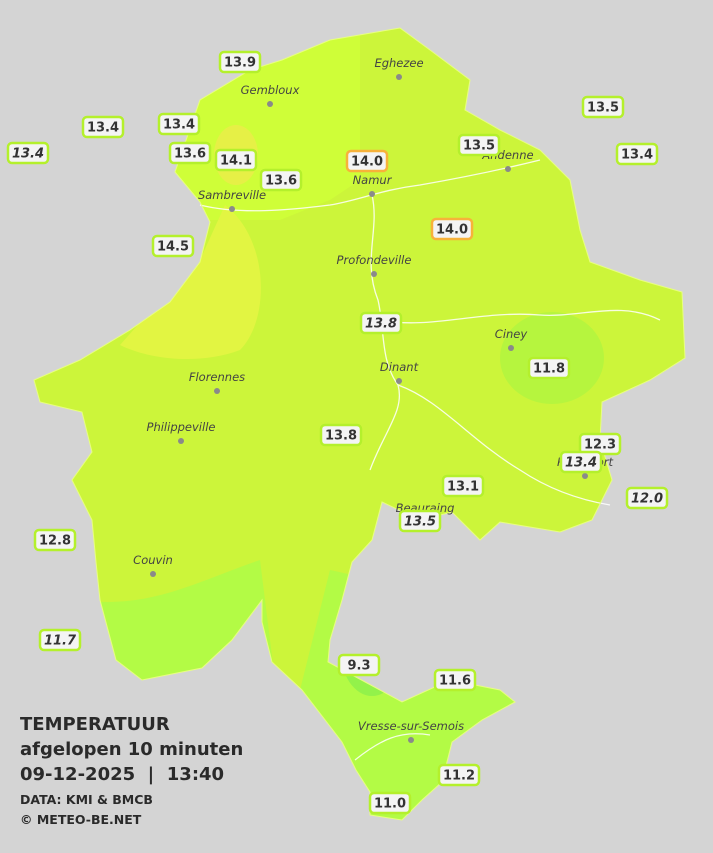 This screenshot has height=853, width=713. I want to click on town-label: Profondeville, so click(374, 260).